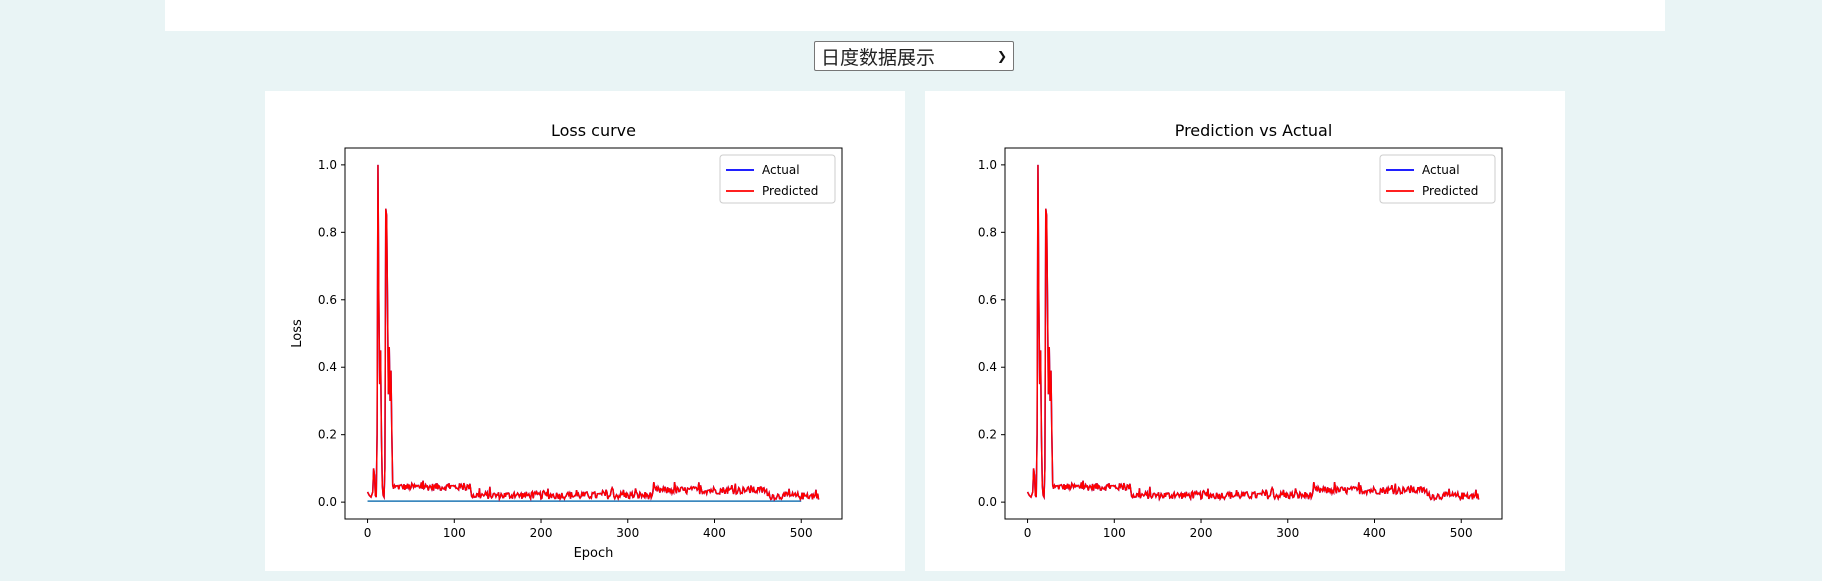  Describe the element at coordinates (1254, 130) in the screenshot. I see `prediction-vs-actual-title: Prediction vs Actual` at that location.